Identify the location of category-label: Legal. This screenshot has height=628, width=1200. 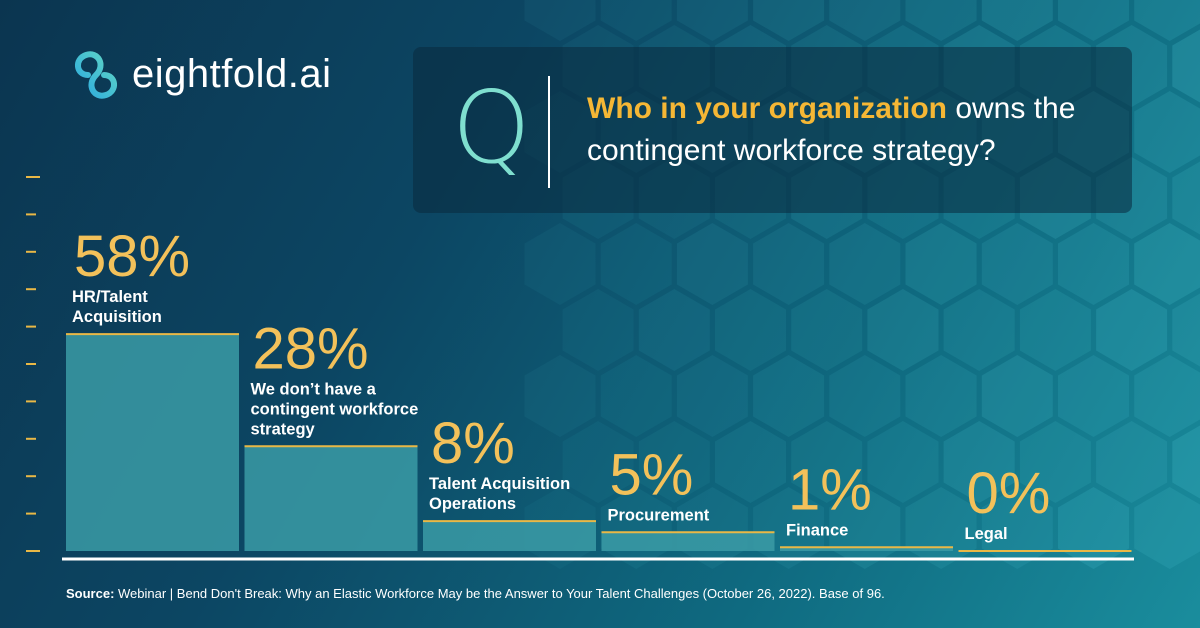
(986, 534).